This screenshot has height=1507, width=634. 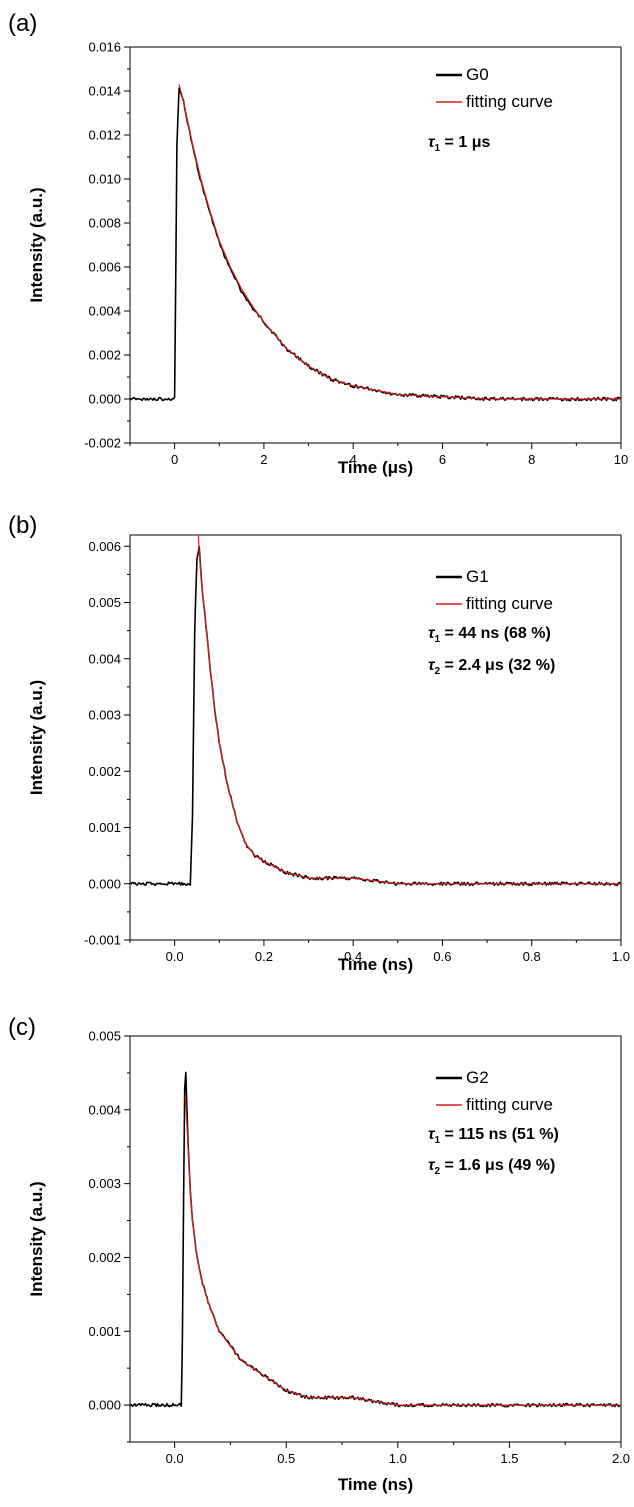 I want to click on y-tick-label-a: 0.002, so click(x=104, y=355).